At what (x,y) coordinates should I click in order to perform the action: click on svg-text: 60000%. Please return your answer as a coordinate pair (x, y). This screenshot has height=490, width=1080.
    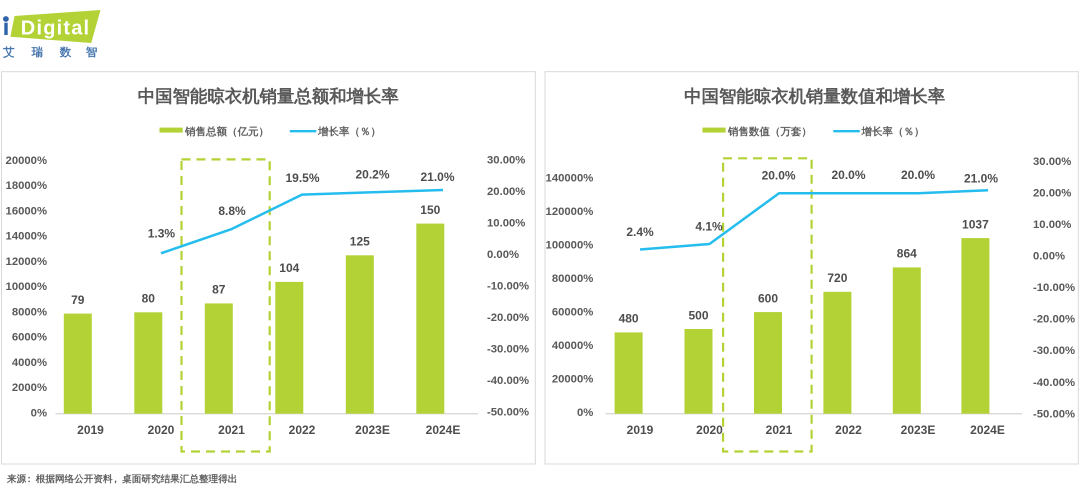
    Looking at the image, I should click on (572, 313).